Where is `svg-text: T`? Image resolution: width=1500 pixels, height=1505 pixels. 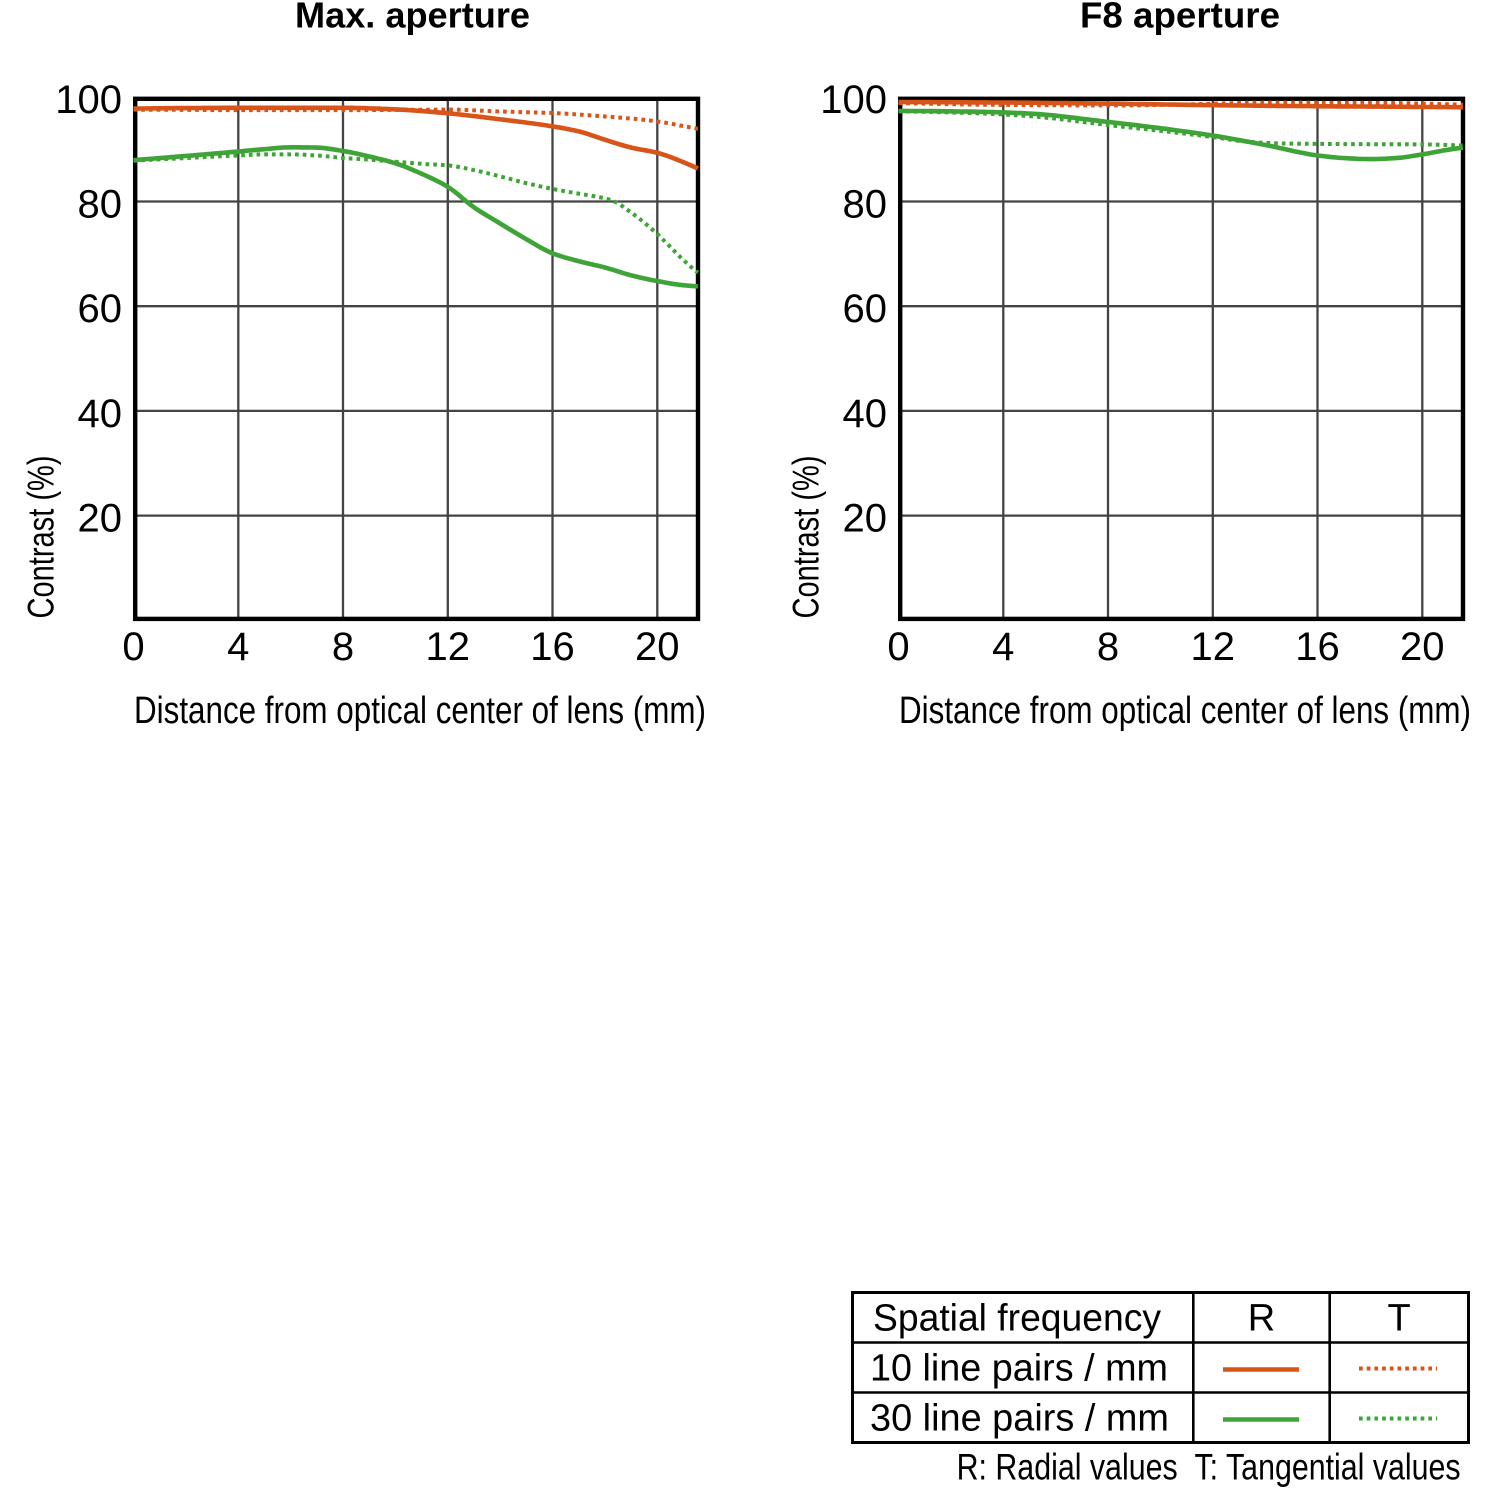 svg-text: T is located at coordinates (1398, 1319).